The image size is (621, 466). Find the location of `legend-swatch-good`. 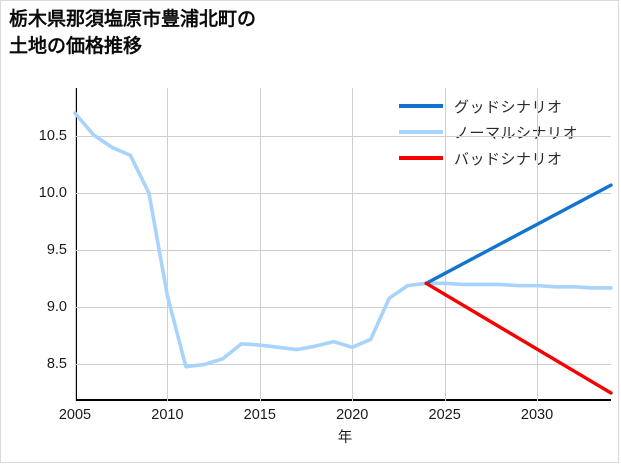

legend-swatch-good is located at coordinates (421, 106).